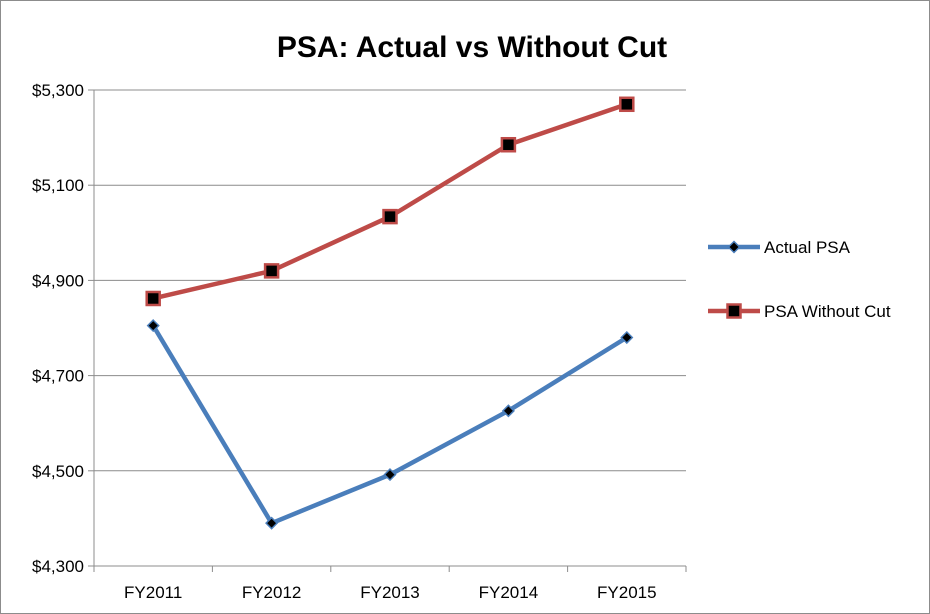 This screenshot has width=930, height=614. What do you see at coordinates (509, 592) in the screenshot?
I see `x-tick-label: FY2014` at bounding box center [509, 592].